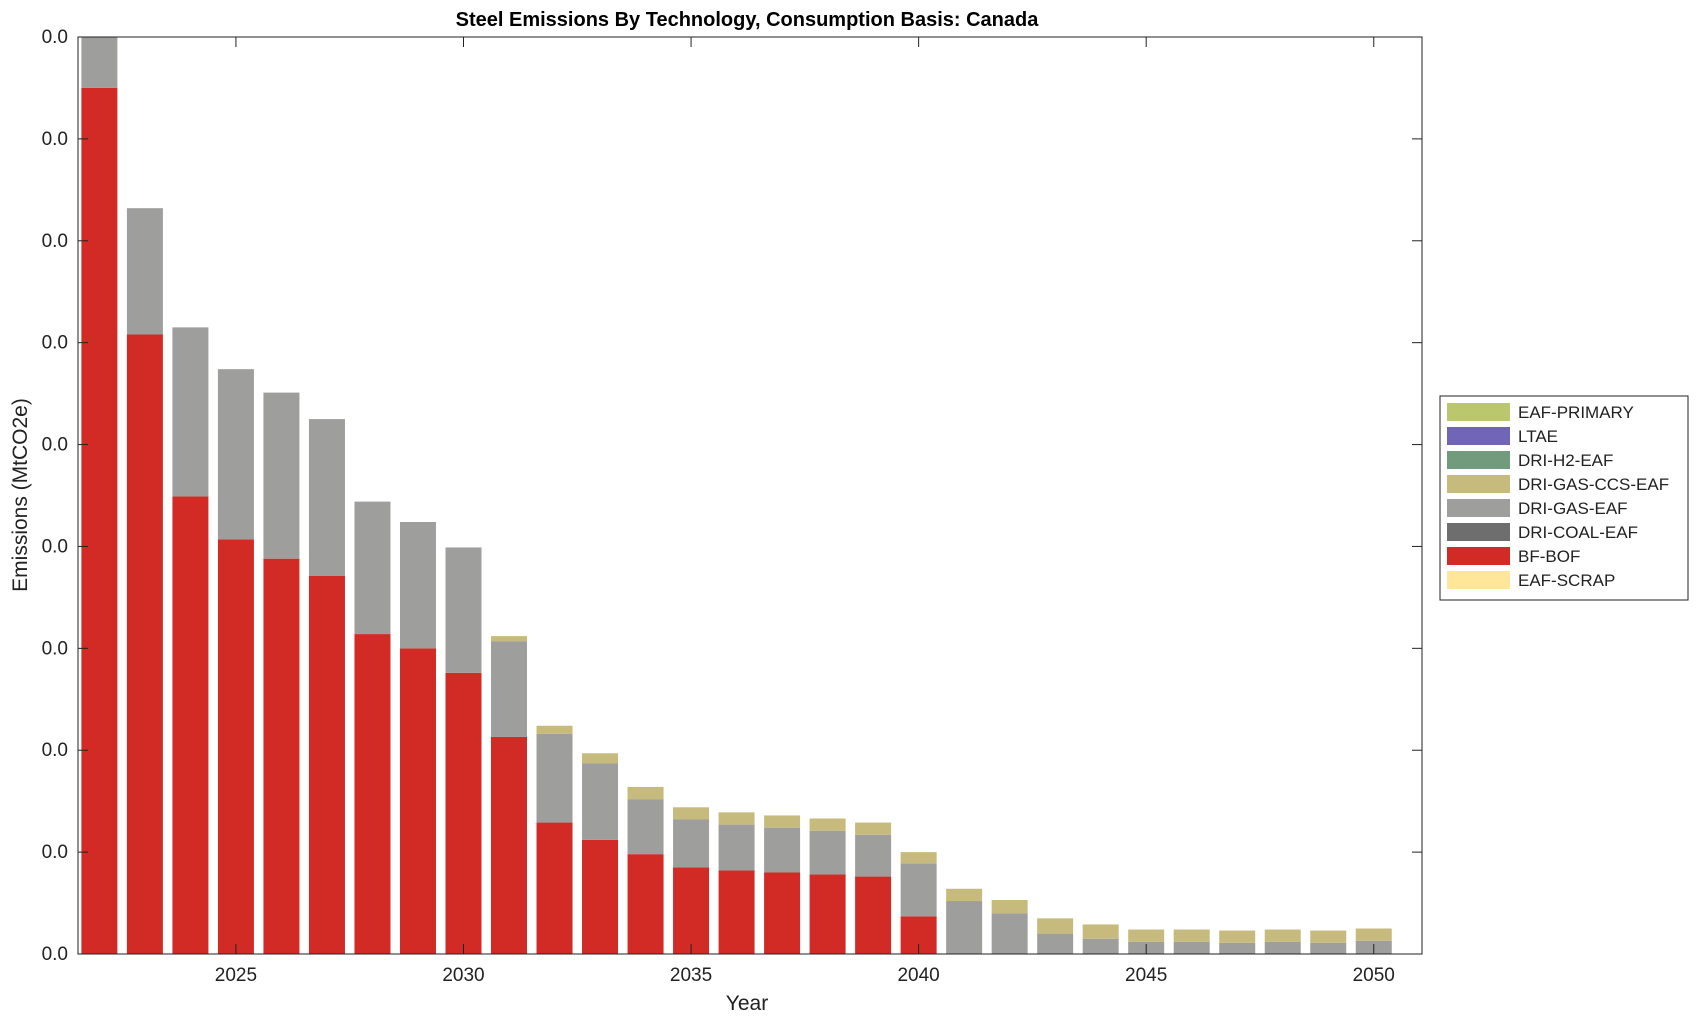 This screenshot has width=1696, height=1021. Describe the element at coordinates (509, 689) in the screenshot. I see `bar-segment-dri-gas-eaf-2031` at that location.